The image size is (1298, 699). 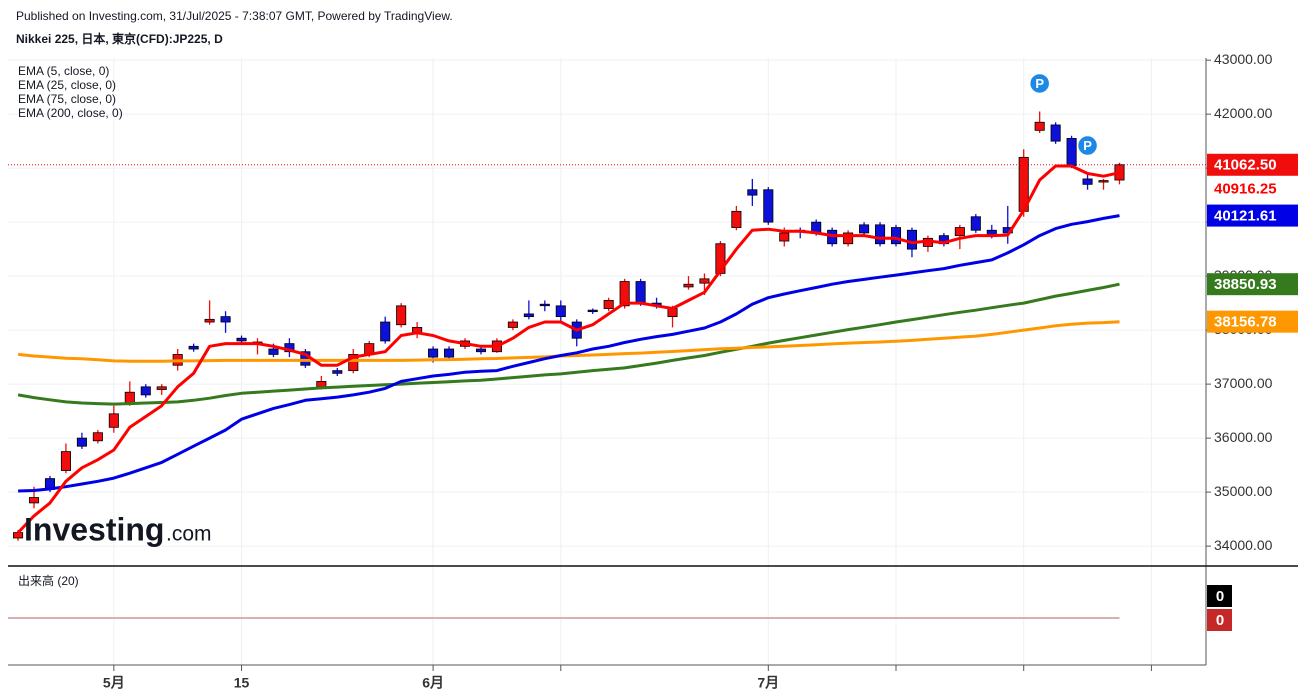 I want to click on x-tick-label: 7月, so click(x=768, y=683).